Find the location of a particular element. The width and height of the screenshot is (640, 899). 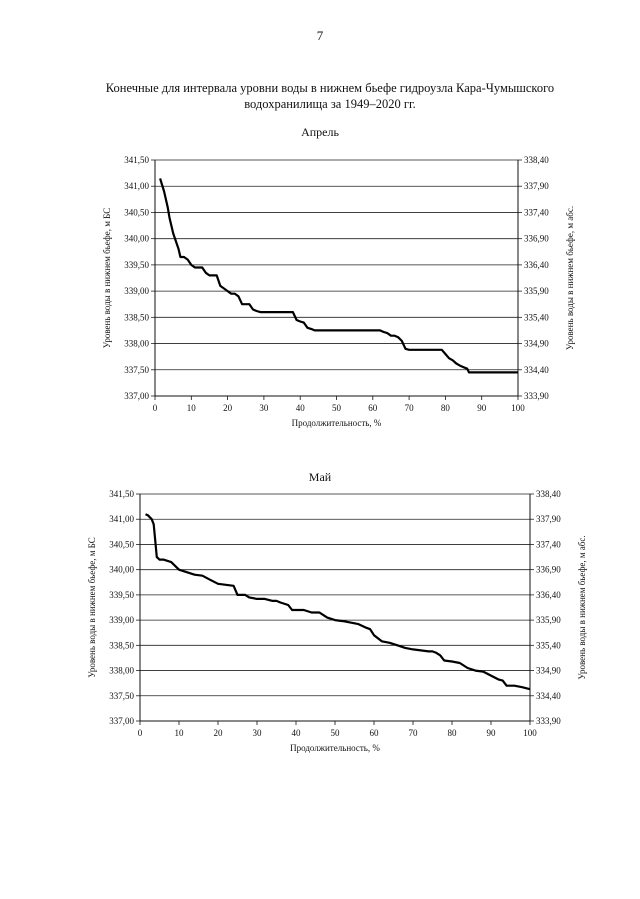

page-number: 7 is located at coordinates (320, 35).